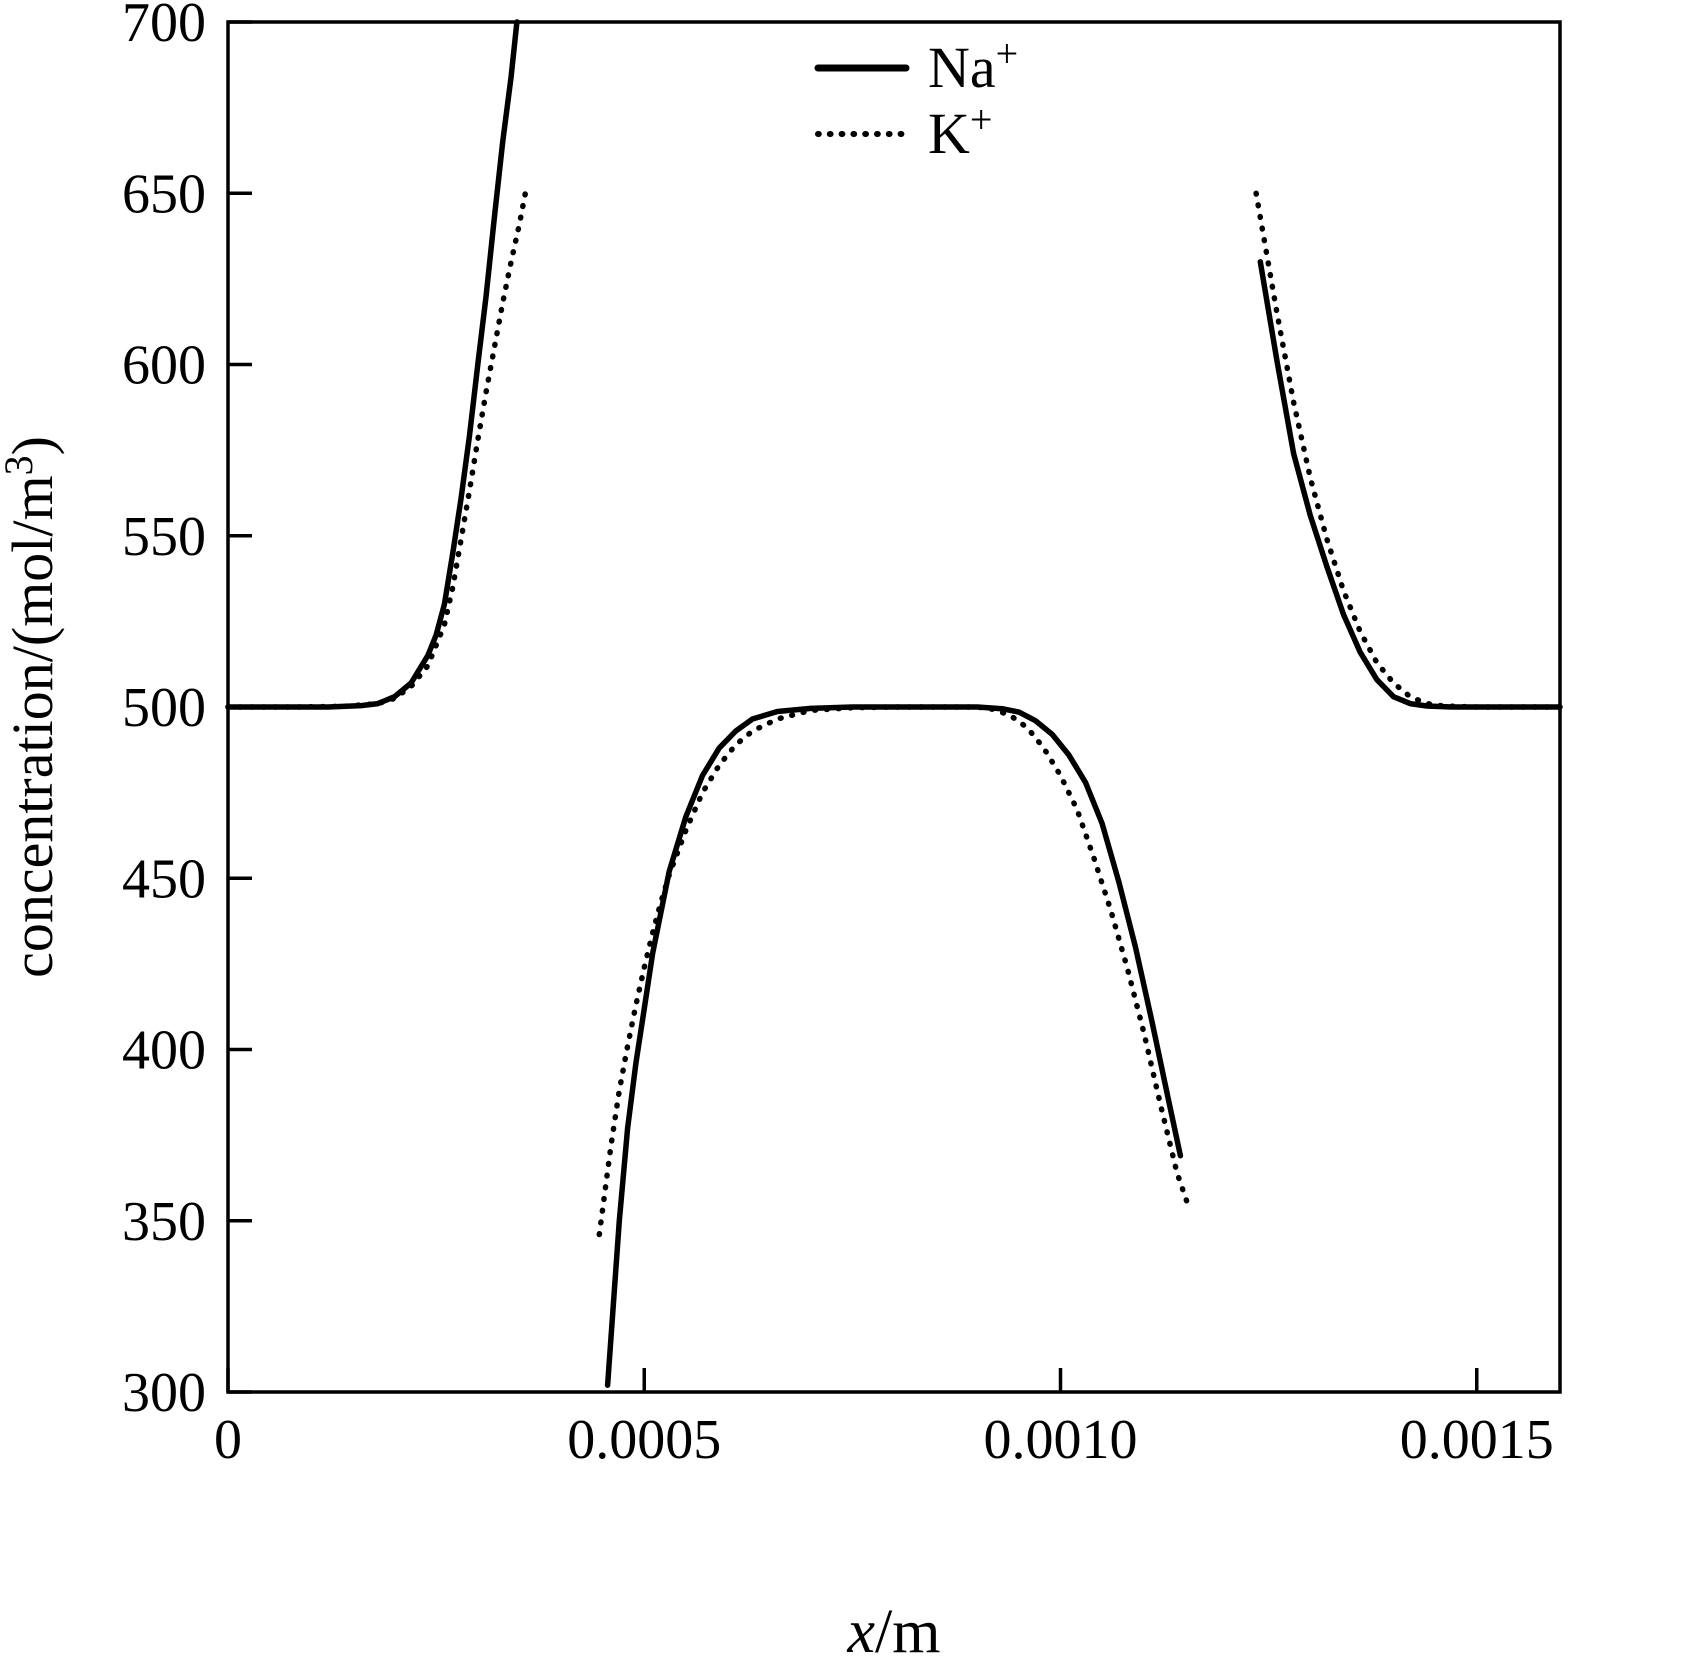 This screenshot has height=1676, width=1708. What do you see at coordinates (973, 65) in the screenshot?
I see `legend-label-na: Na+` at bounding box center [973, 65].